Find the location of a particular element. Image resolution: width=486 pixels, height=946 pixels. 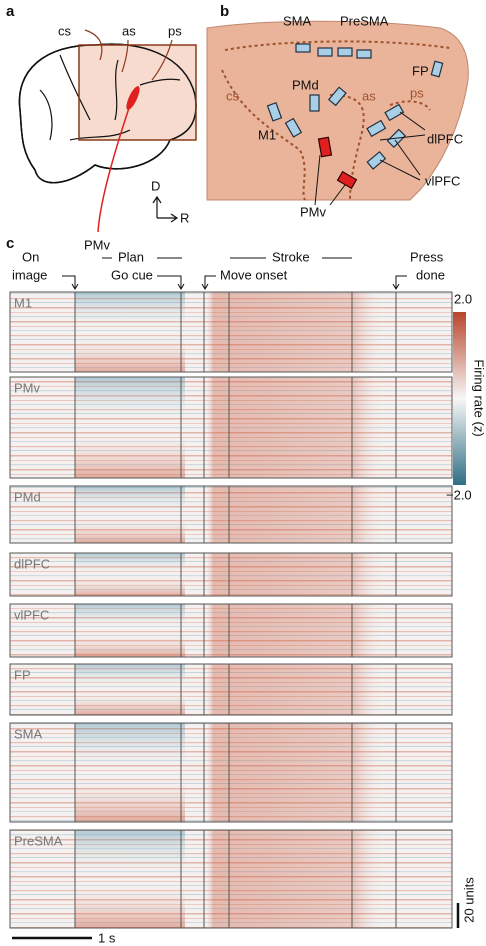

pmv-site is located at coordinates (133, 98).